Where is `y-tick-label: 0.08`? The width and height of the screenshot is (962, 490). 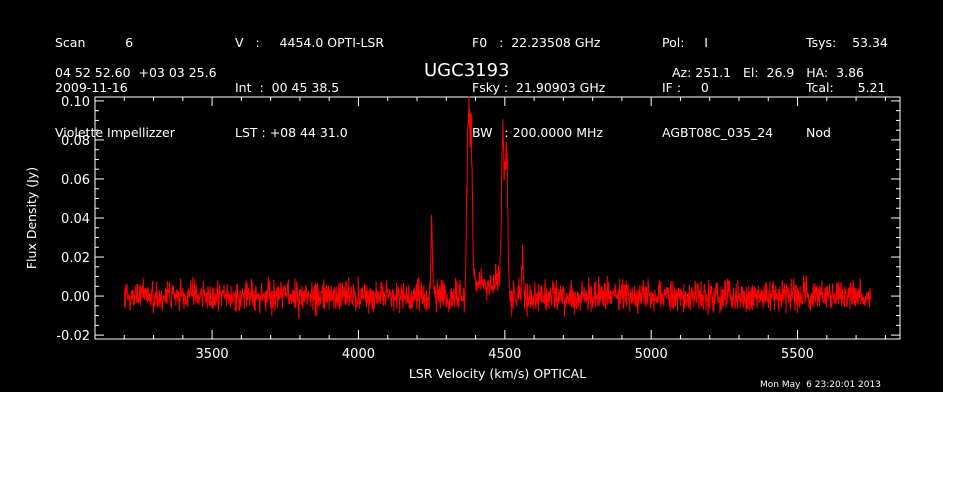
y-tick-label: 0.08 is located at coordinates (75, 141).